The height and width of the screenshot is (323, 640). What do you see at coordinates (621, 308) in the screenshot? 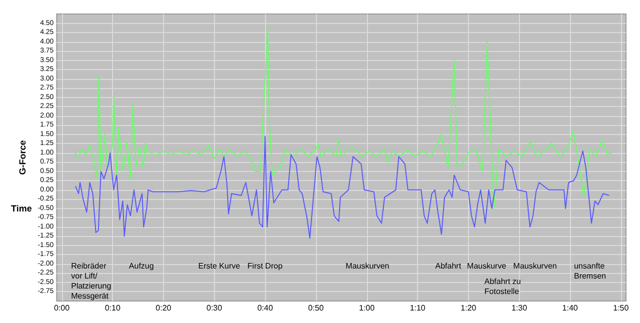
I see `x-tick-label: 1:50` at bounding box center [621, 308].